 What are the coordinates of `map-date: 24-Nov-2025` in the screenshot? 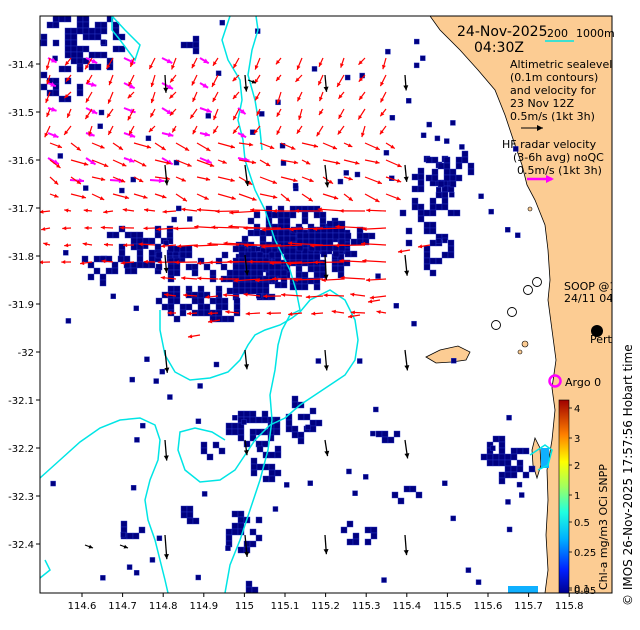 It's located at (502, 32).